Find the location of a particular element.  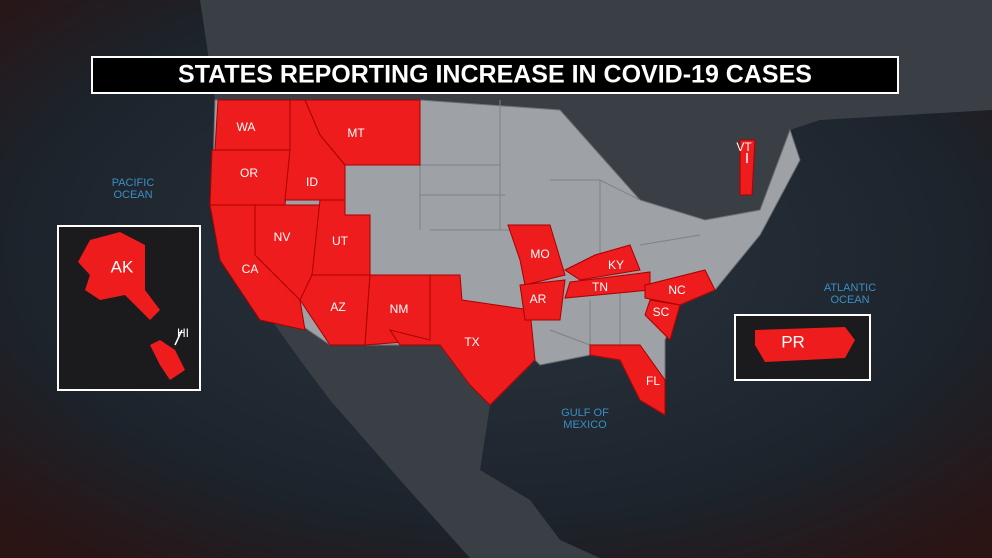

state-label: NM is located at coordinates (399, 309).